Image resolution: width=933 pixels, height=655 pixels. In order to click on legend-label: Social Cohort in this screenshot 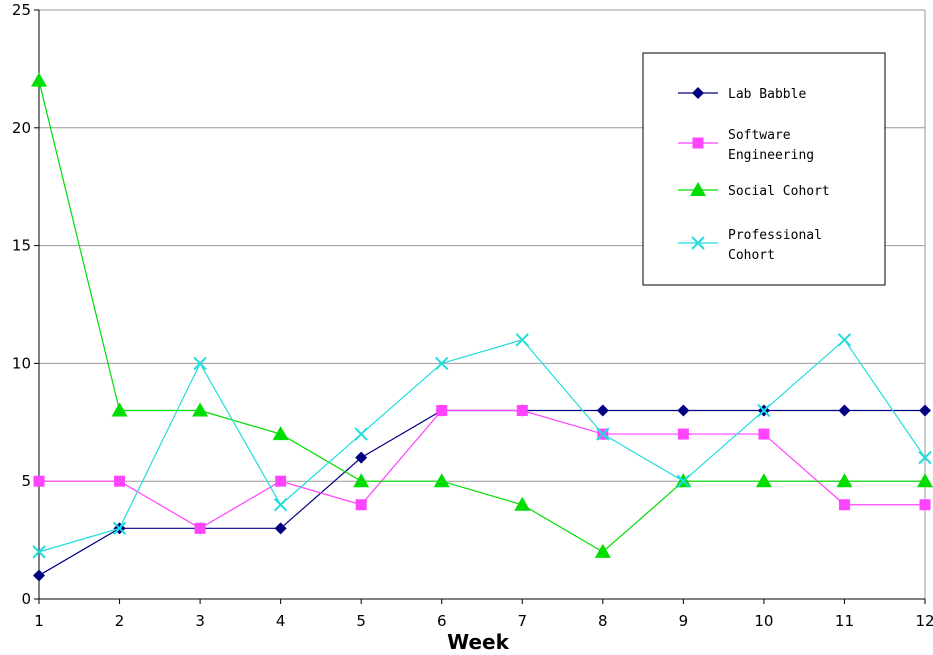, I will do `click(779, 191)`.